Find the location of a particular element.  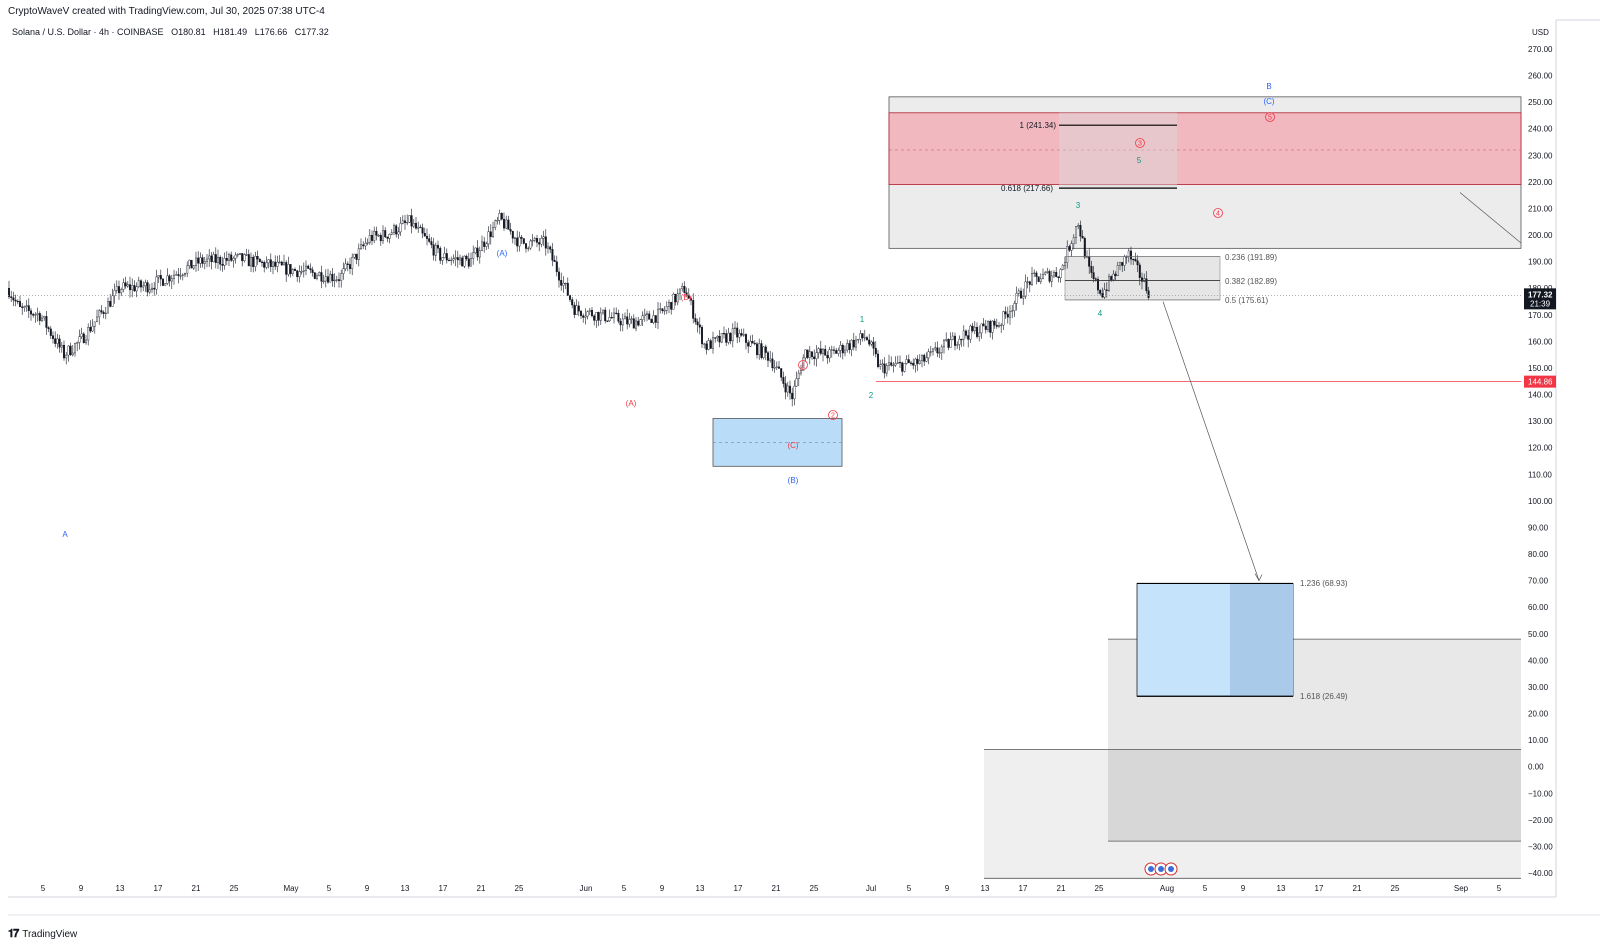

tradingview-logo: 𝟏𝟕 TradingView is located at coordinates (42, 934).